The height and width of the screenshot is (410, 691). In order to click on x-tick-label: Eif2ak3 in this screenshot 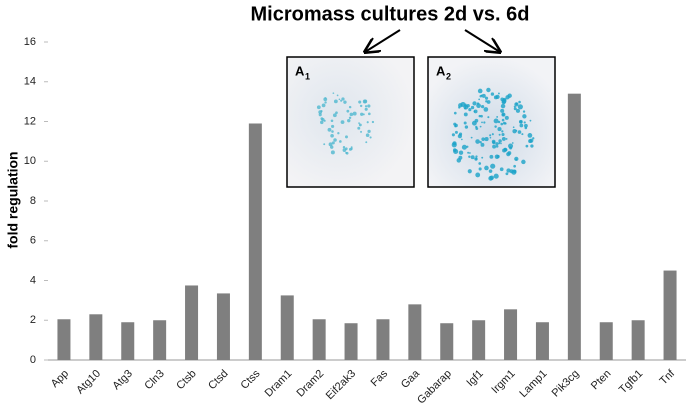, I will do `click(341, 385)`.